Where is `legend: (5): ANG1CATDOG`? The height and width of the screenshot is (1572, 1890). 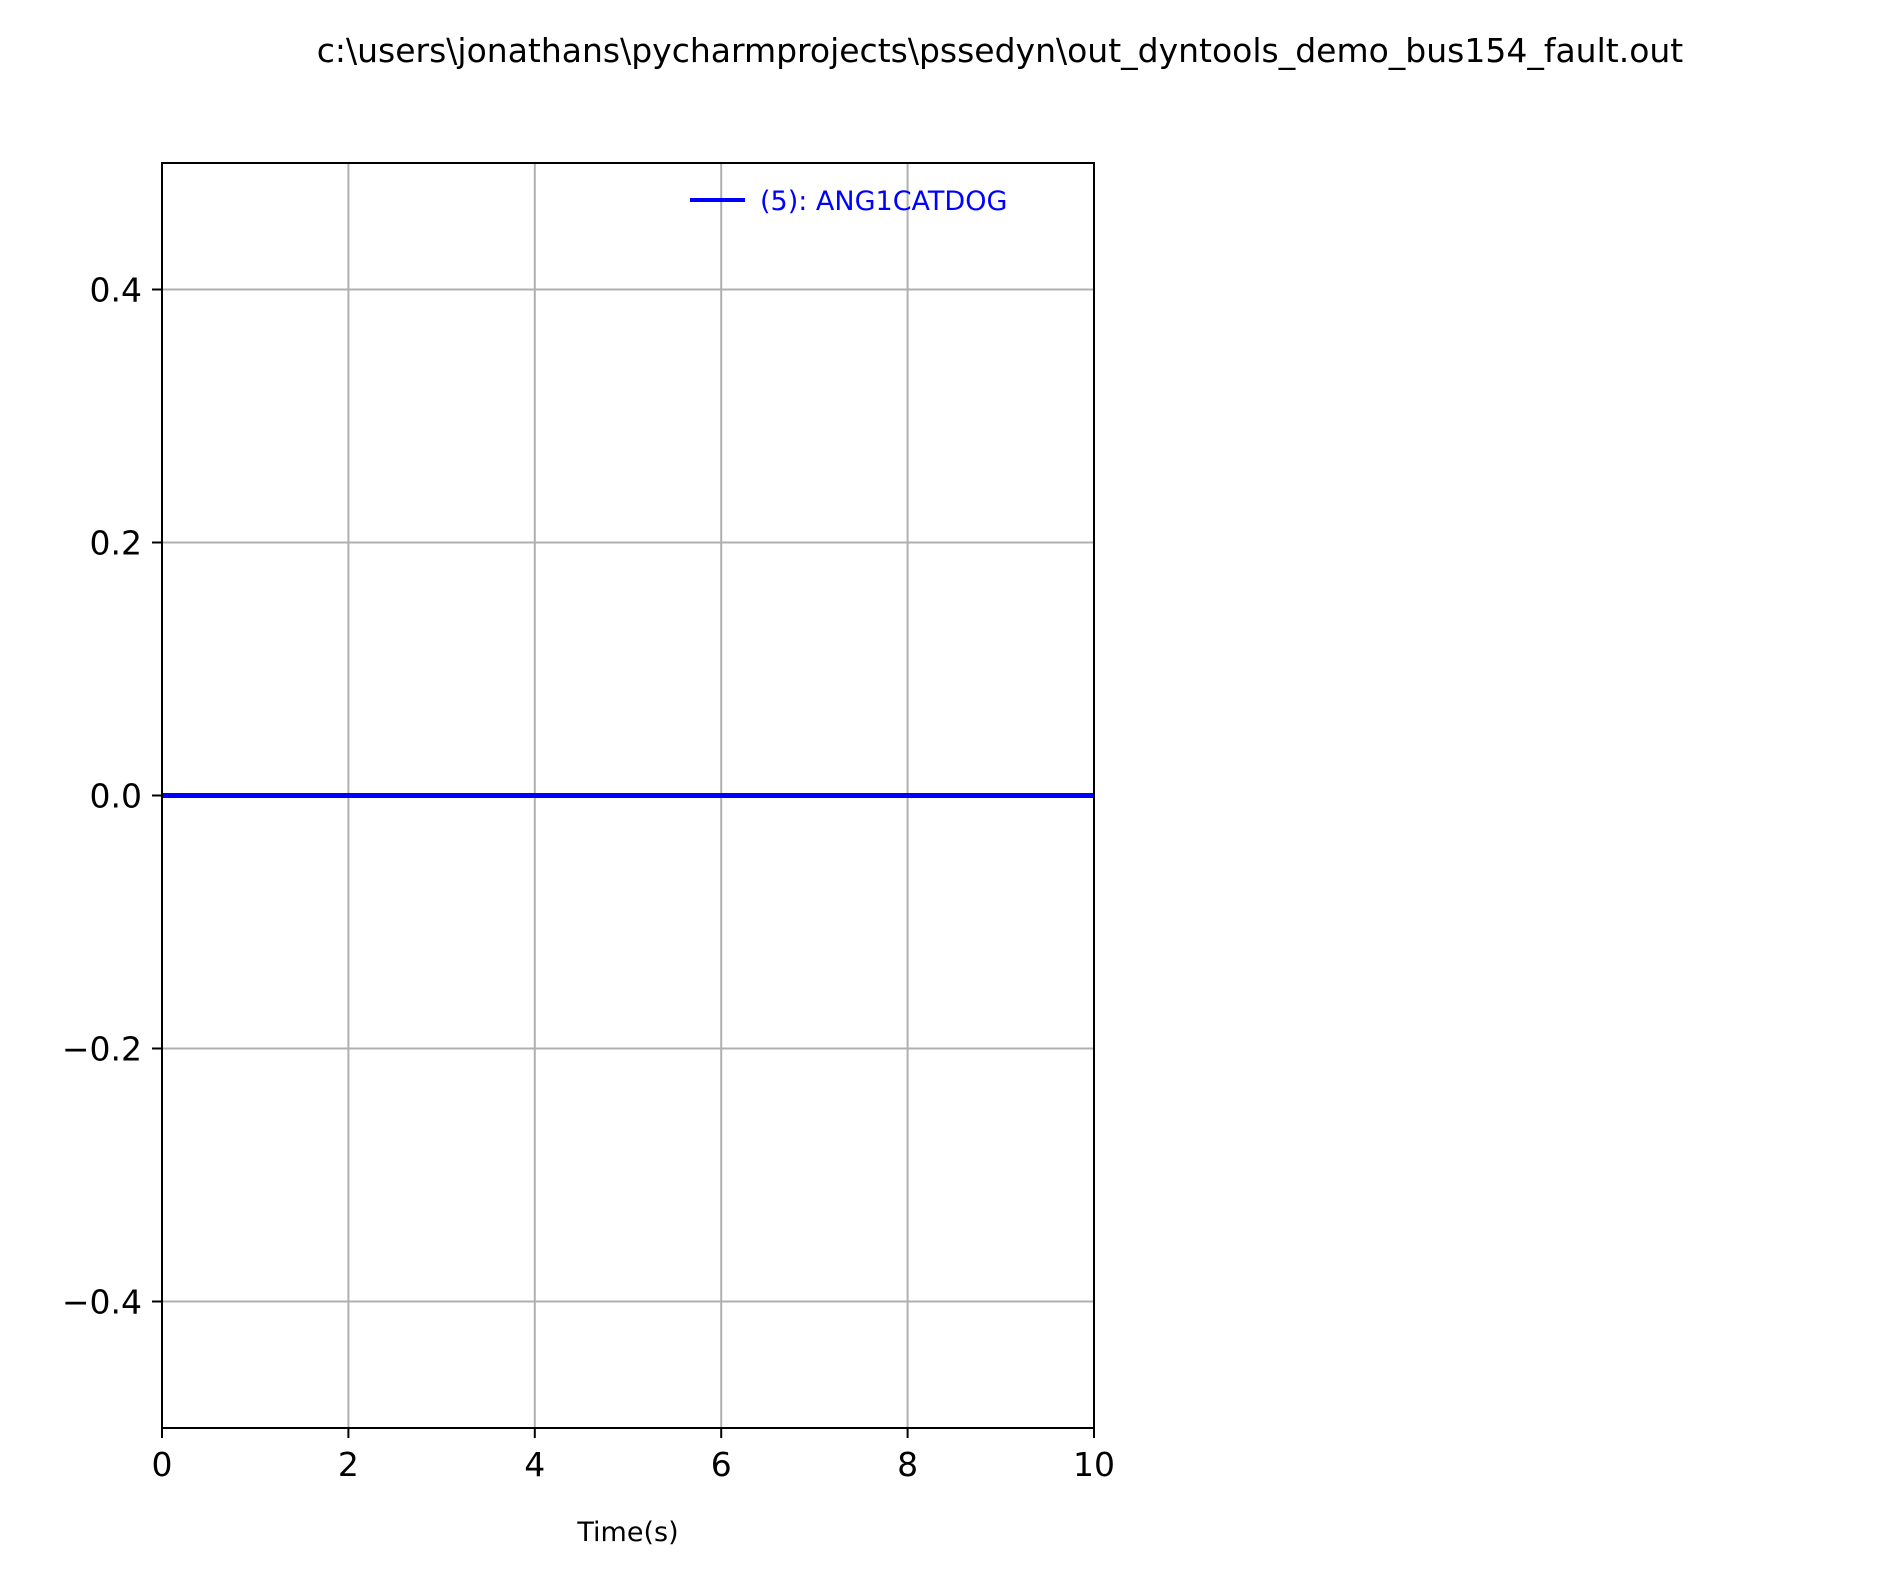 legend: (5): ANG1CATDOG is located at coordinates (848, 201).